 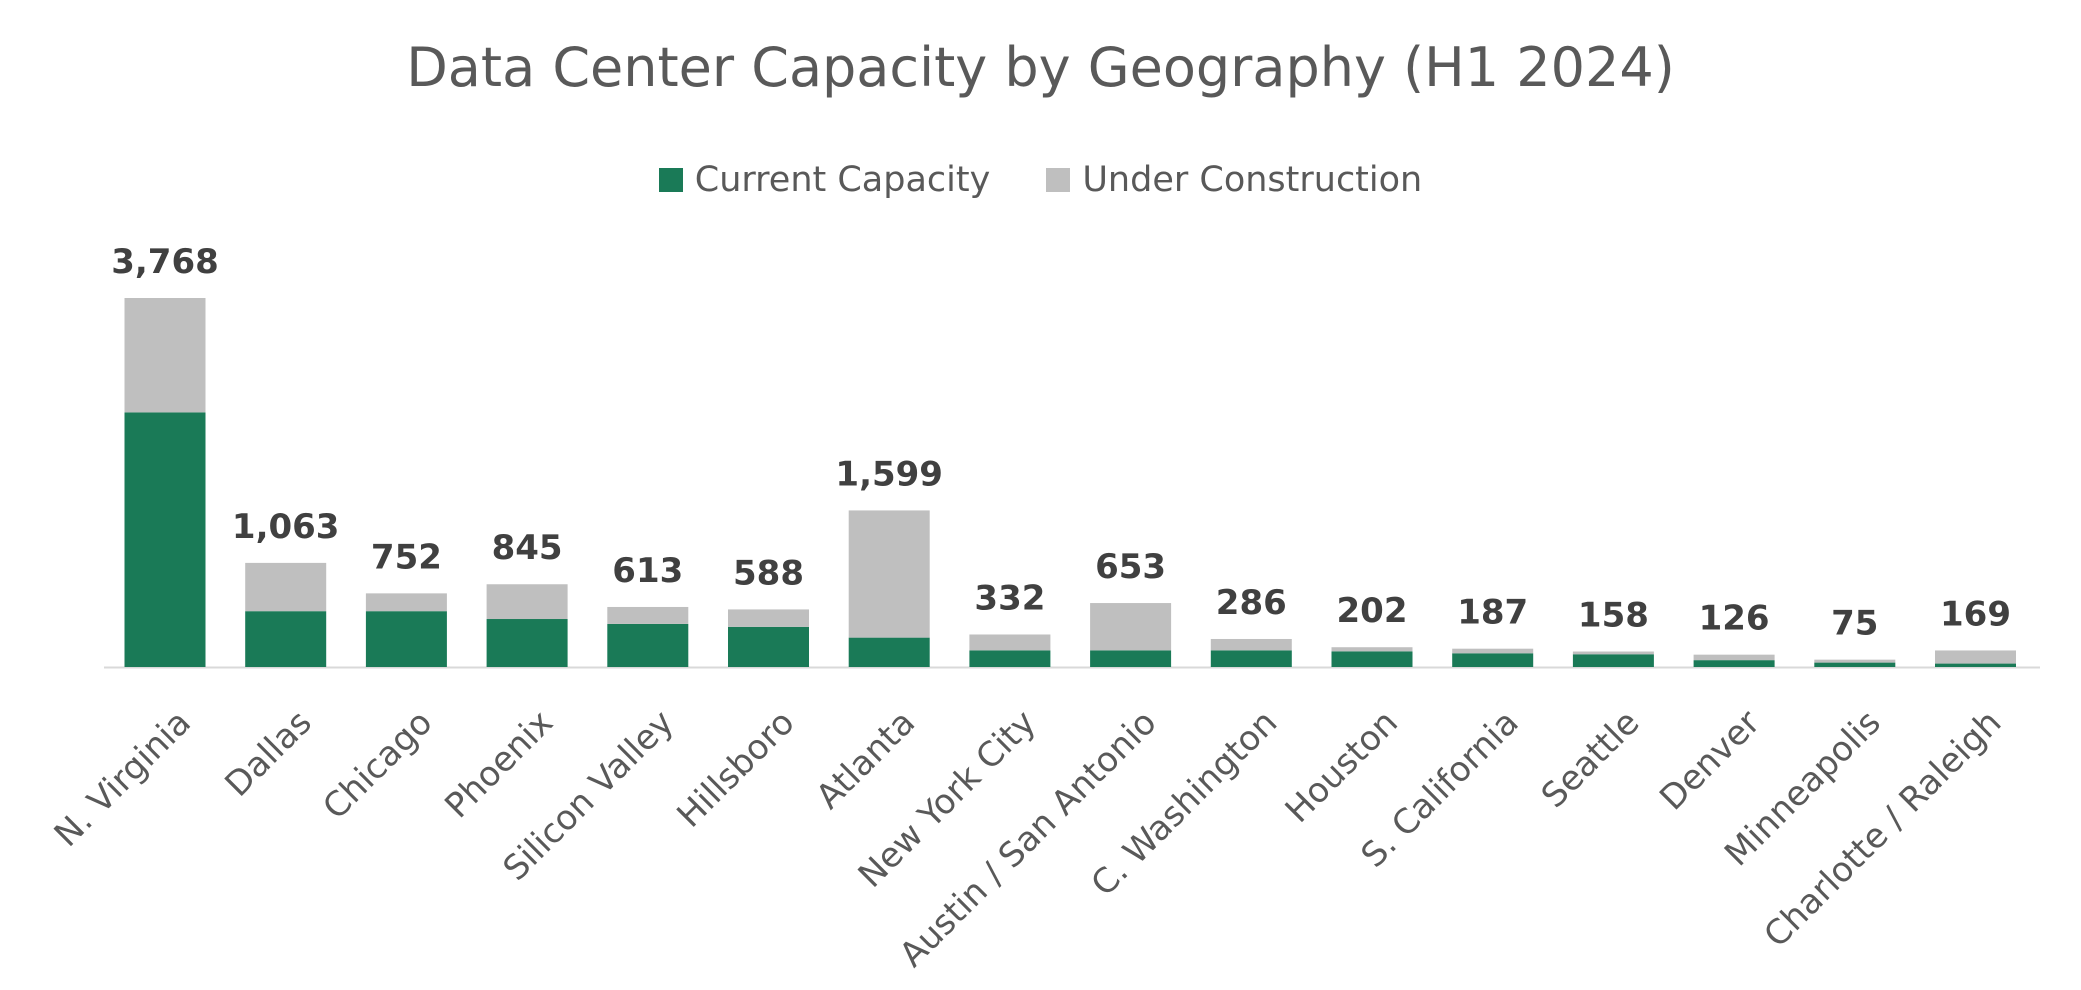 What do you see at coordinates (889, 652) in the screenshot?
I see `bar-current-capacity-atlanta` at bounding box center [889, 652].